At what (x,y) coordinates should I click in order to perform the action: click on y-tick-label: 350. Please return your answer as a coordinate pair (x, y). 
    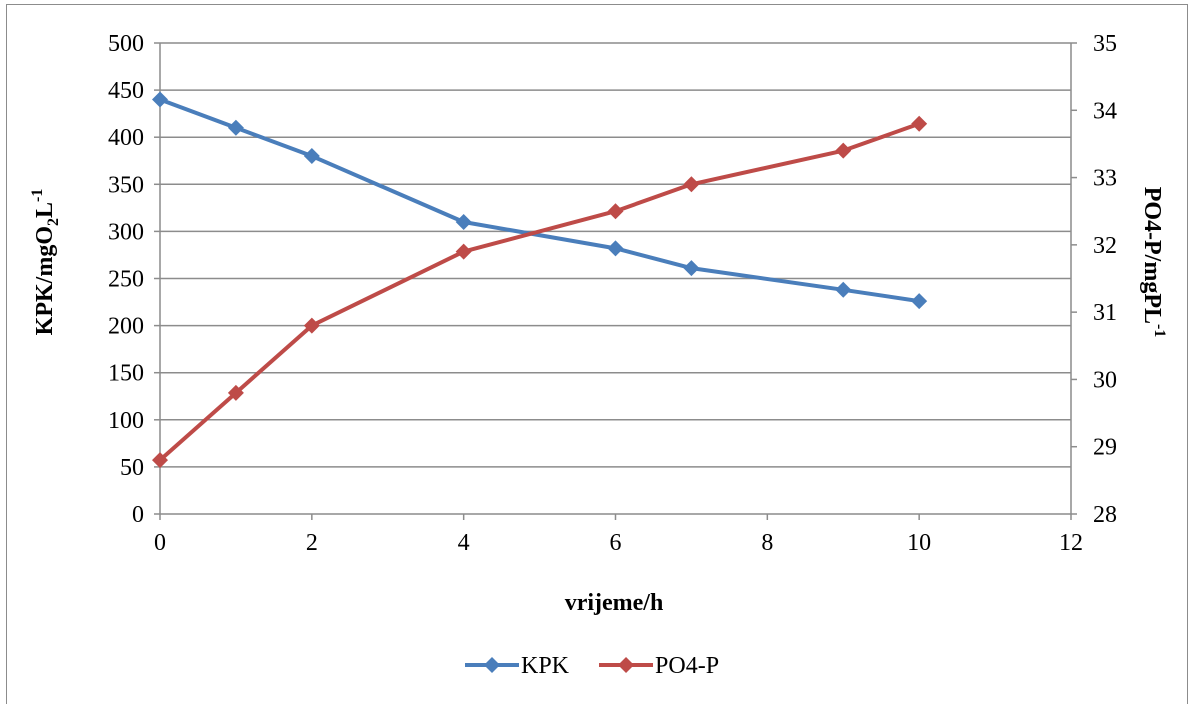
    Looking at the image, I should click on (126, 185).